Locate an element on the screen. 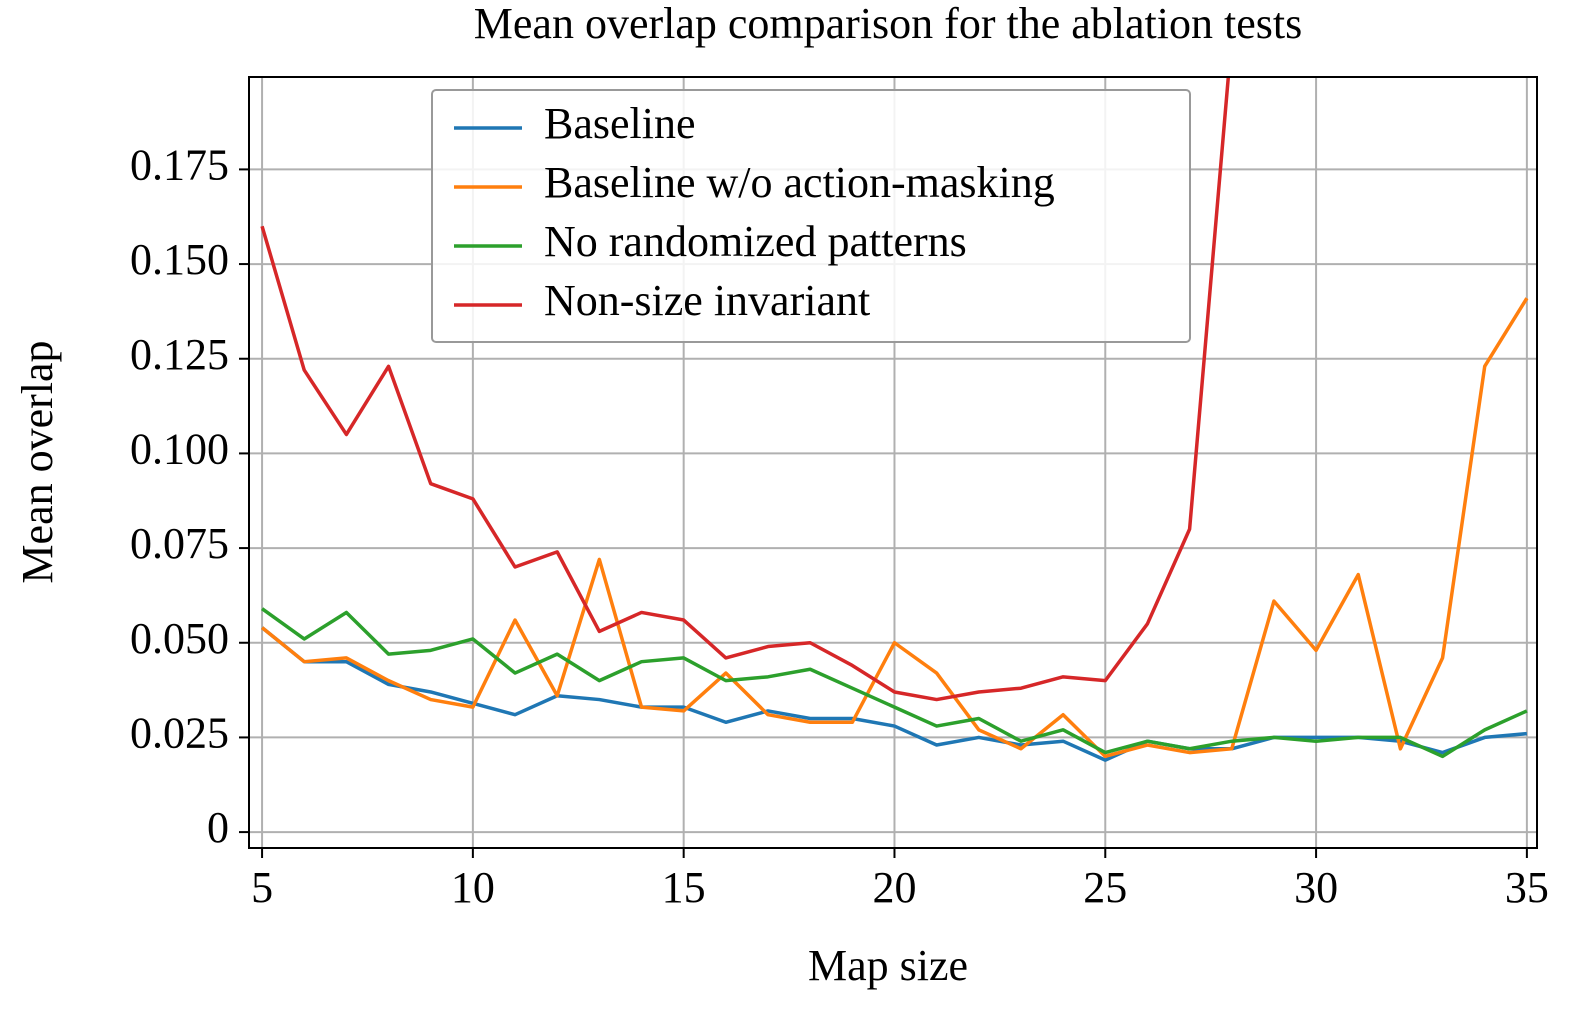 This screenshot has height=1018, width=1575. legend-label: Baseline is located at coordinates (620, 123).